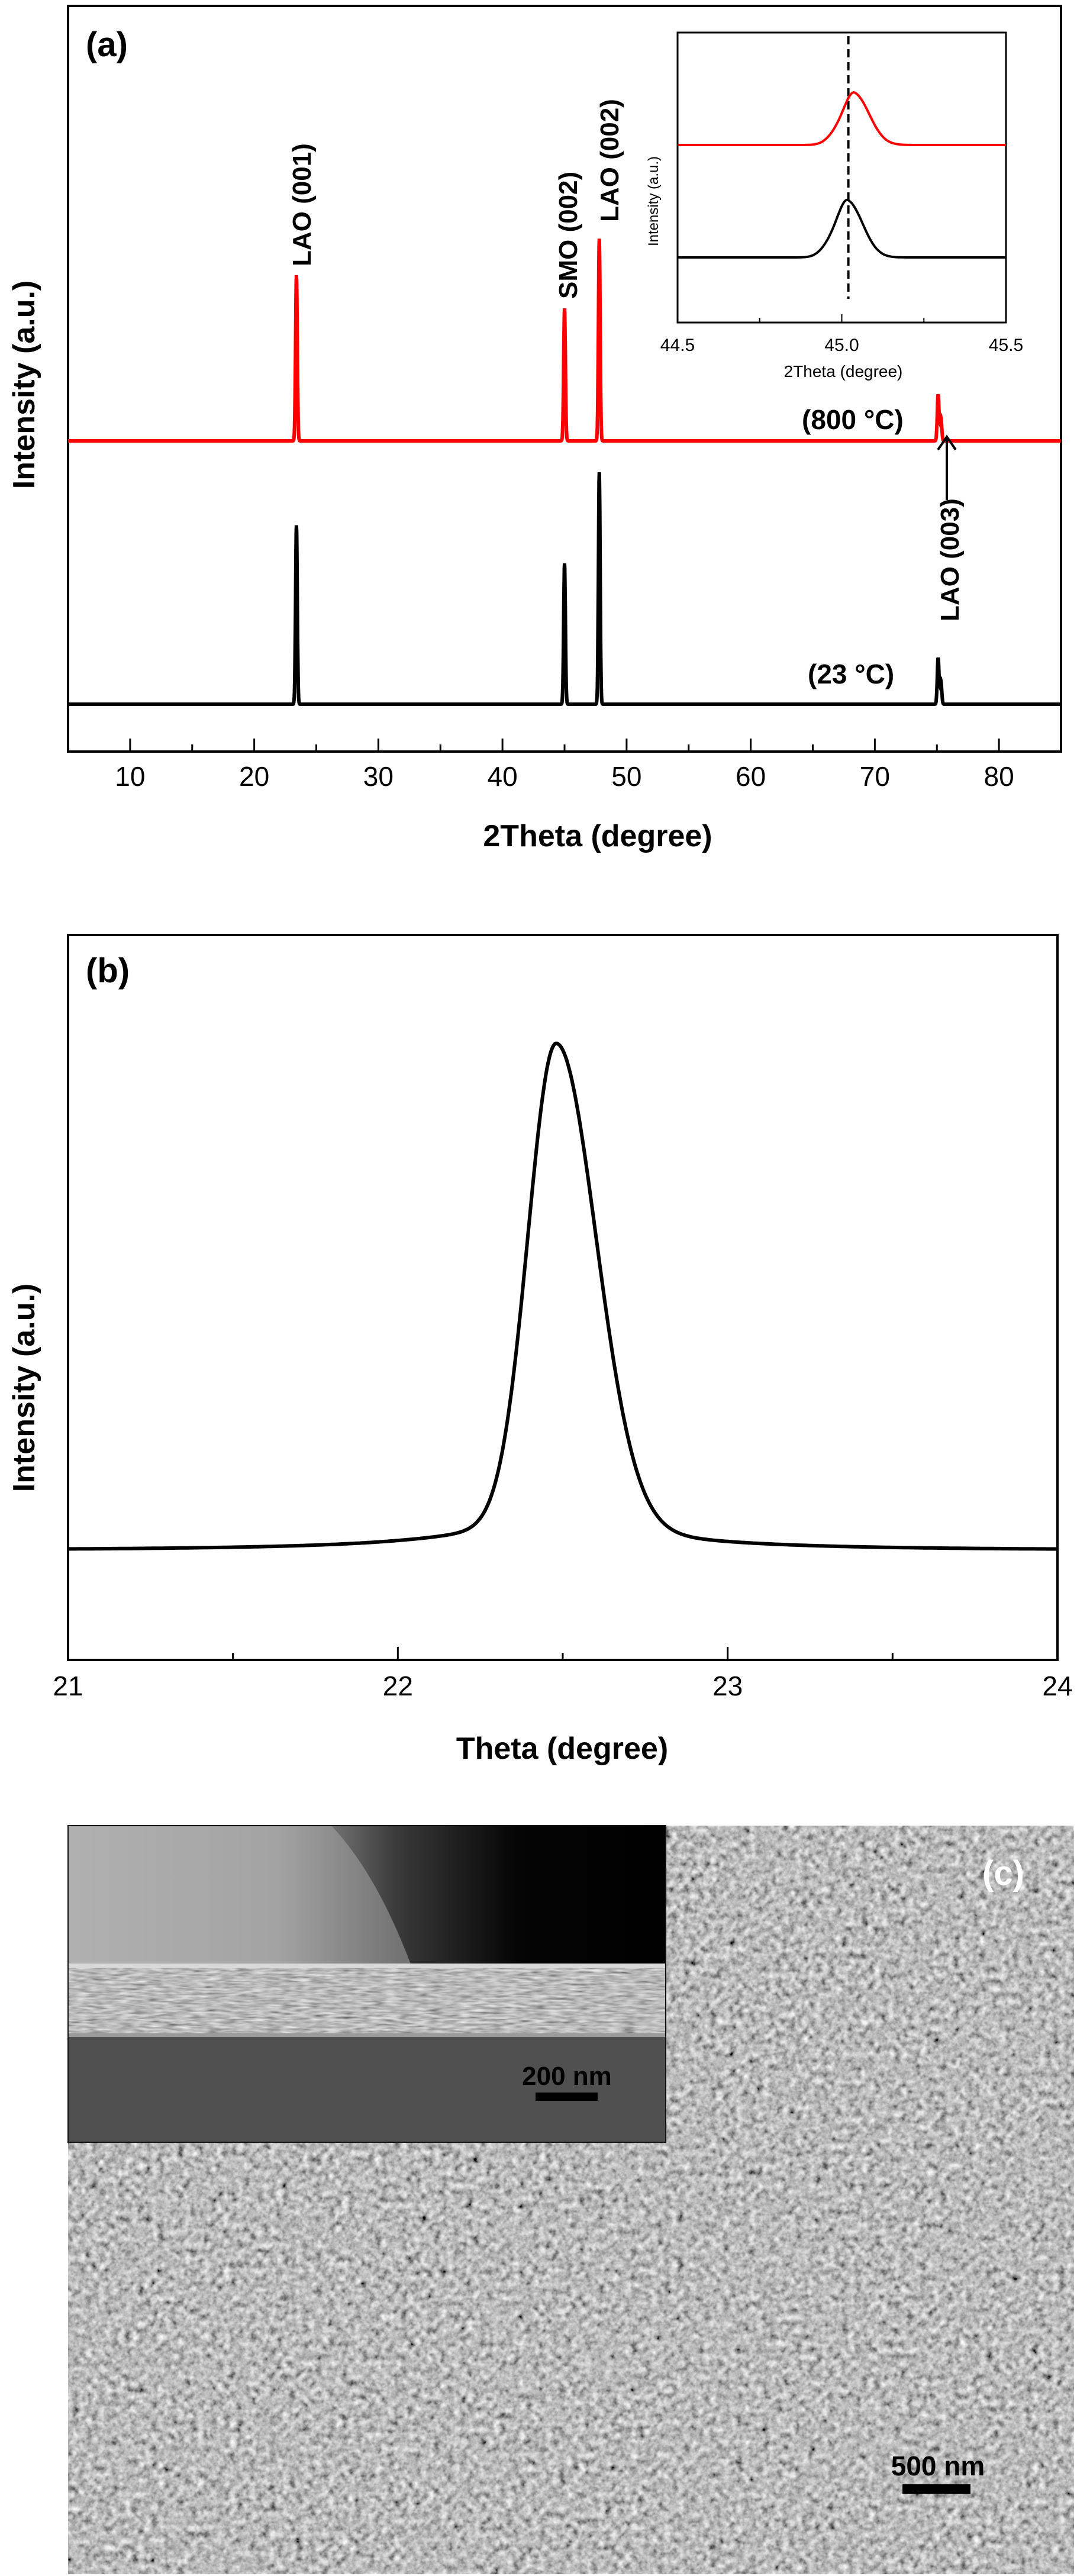  What do you see at coordinates (68, 1686) in the screenshot?
I see `x-tick-label-b: 21` at bounding box center [68, 1686].